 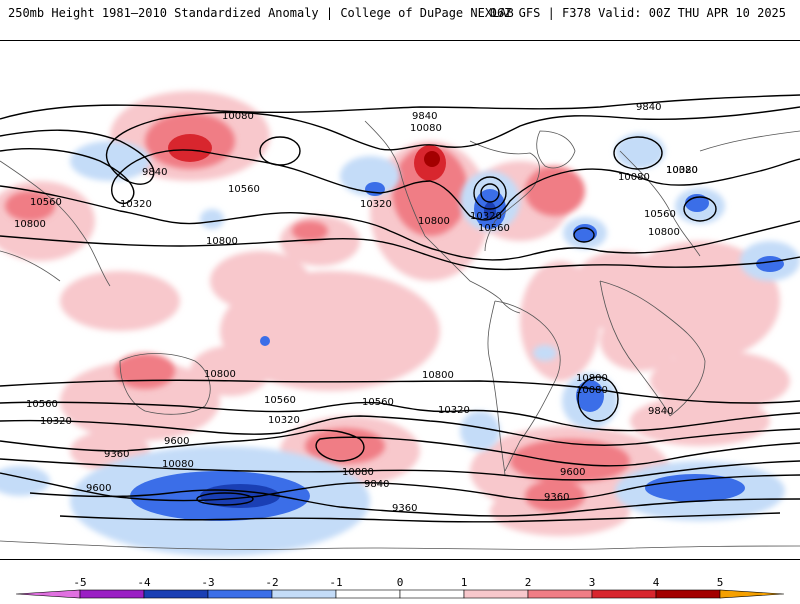 I want to click on colorbar-tick: 2, so click(x=528, y=582).